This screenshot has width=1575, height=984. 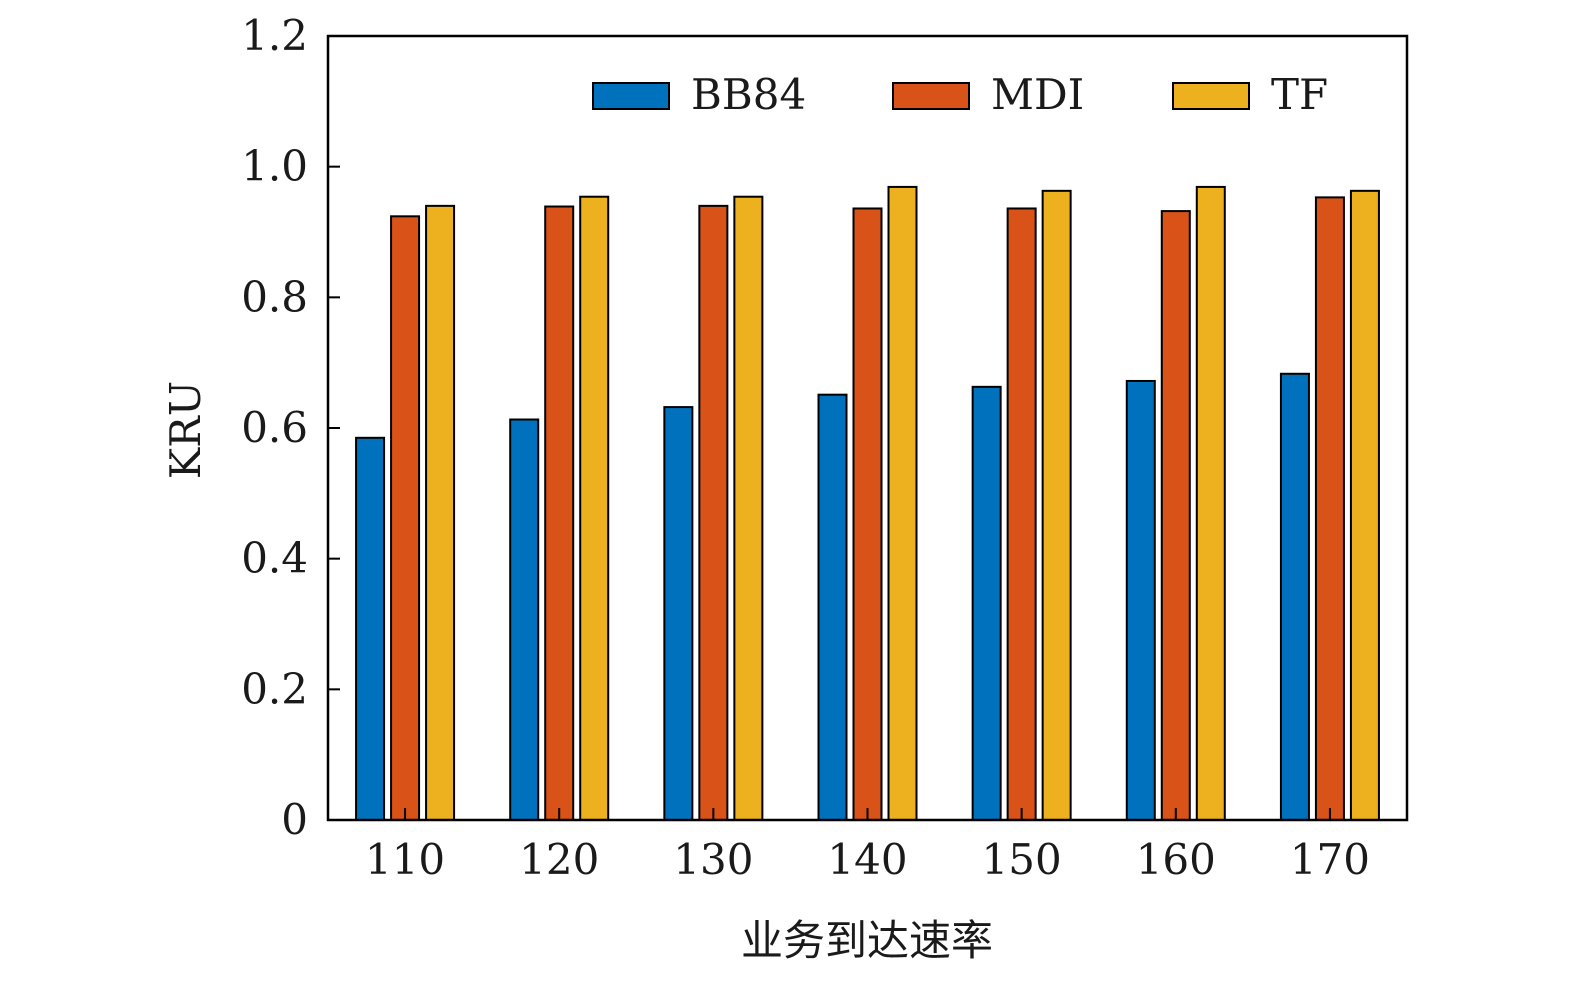 What do you see at coordinates (867, 940) in the screenshot?
I see `x-axis-label: 业务到达速率` at bounding box center [867, 940].